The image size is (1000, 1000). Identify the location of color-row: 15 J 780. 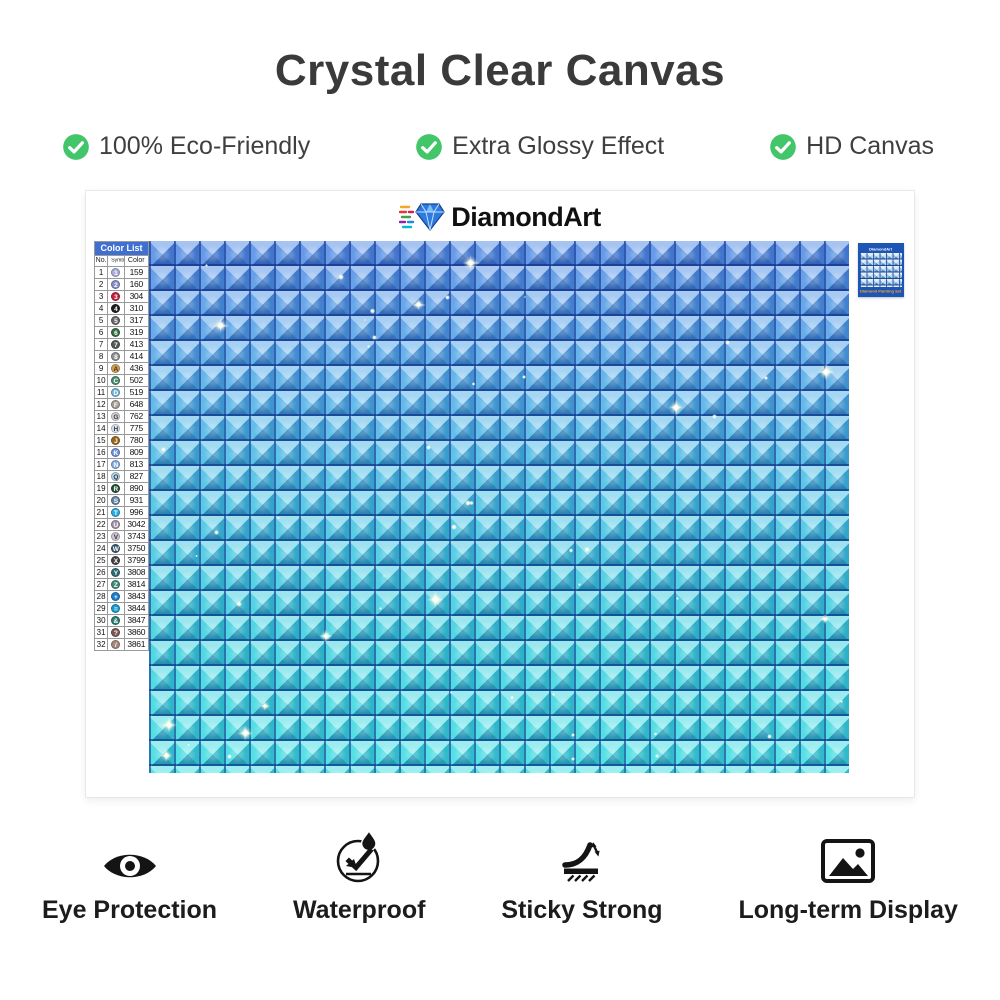
(121, 440).